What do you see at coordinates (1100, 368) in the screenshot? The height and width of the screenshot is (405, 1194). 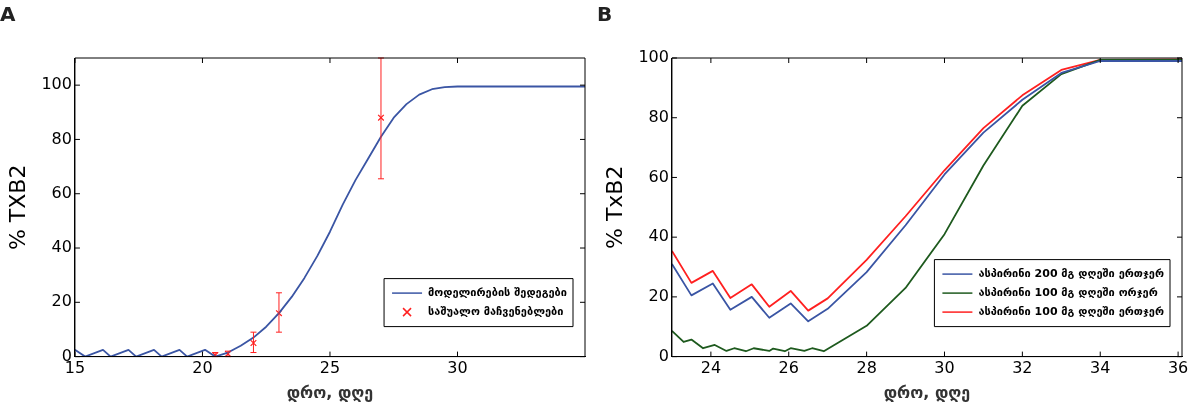 I see `x-tick-label: 34` at bounding box center [1100, 368].